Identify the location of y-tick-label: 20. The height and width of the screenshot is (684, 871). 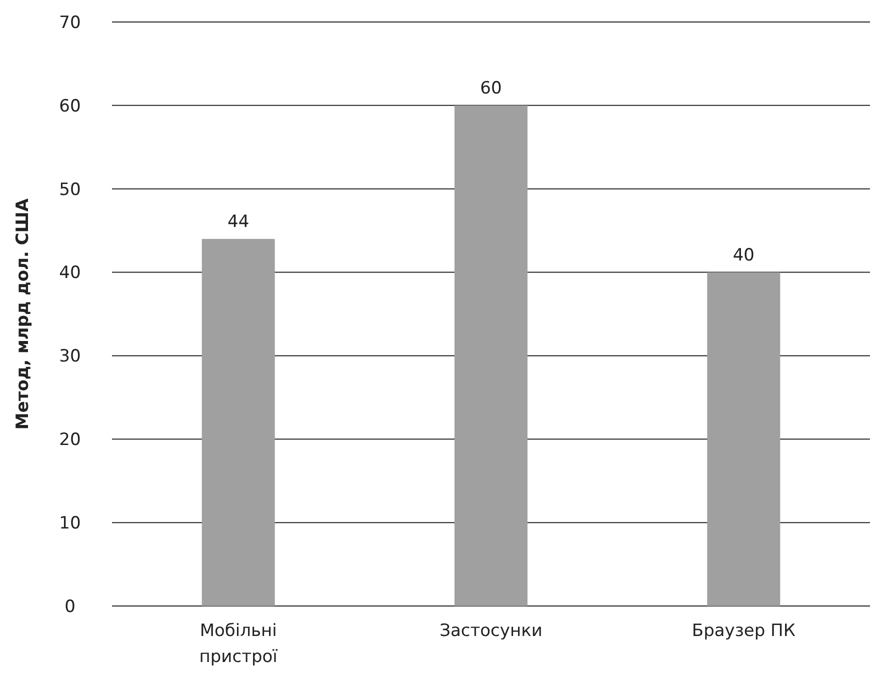
(70, 440).